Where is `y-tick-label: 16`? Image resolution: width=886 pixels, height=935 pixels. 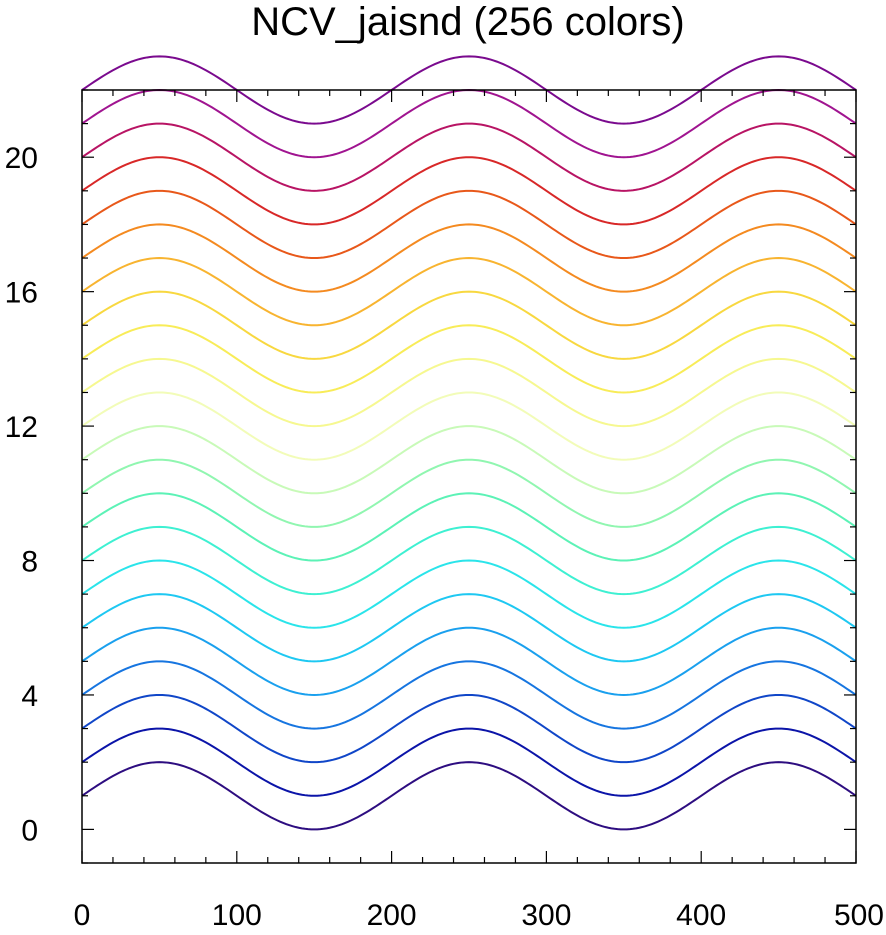
y-tick-label: 16 is located at coordinates (21, 293).